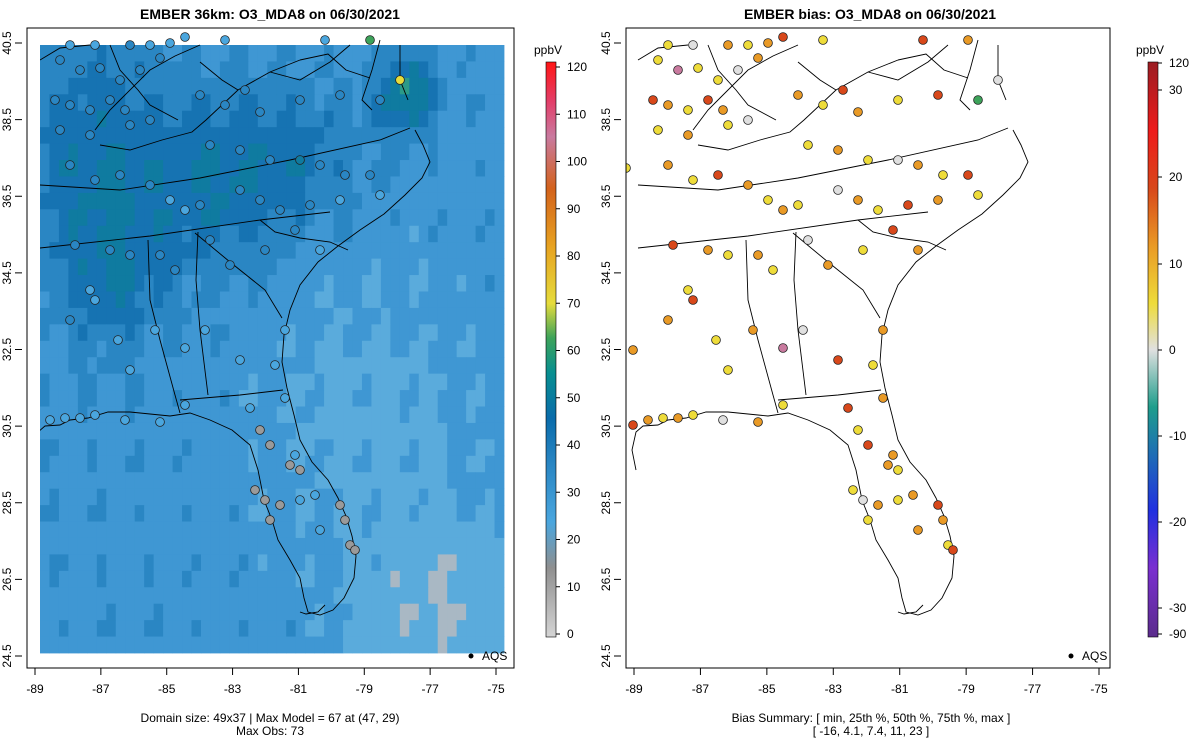 Image resolution: width=1200 pixels, height=750 pixels. Describe the element at coordinates (606, 43) in the screenshot. I see `y-tick-label: 40.5` at that location.